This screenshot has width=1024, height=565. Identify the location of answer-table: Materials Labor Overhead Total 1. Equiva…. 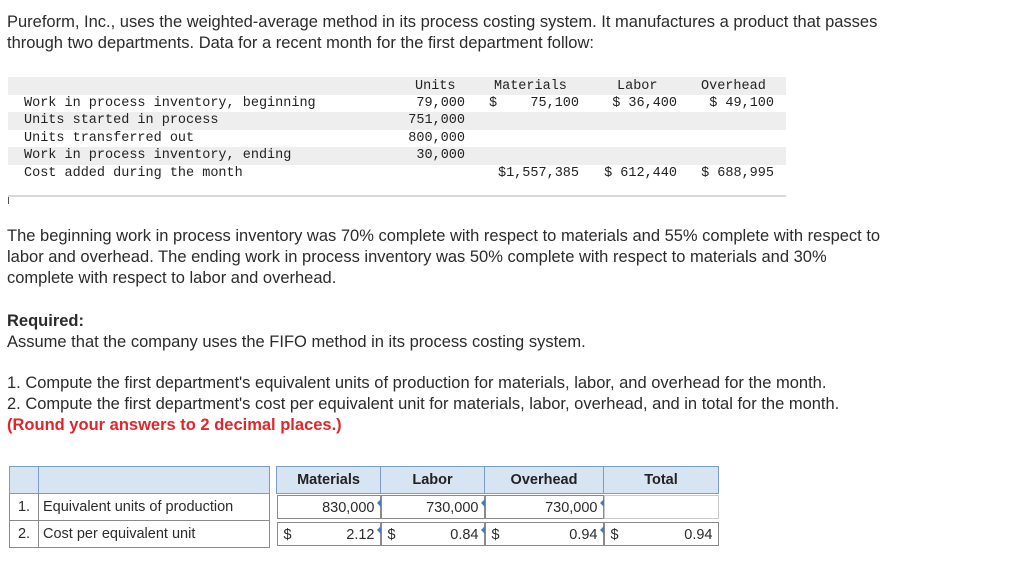
(364, 507).